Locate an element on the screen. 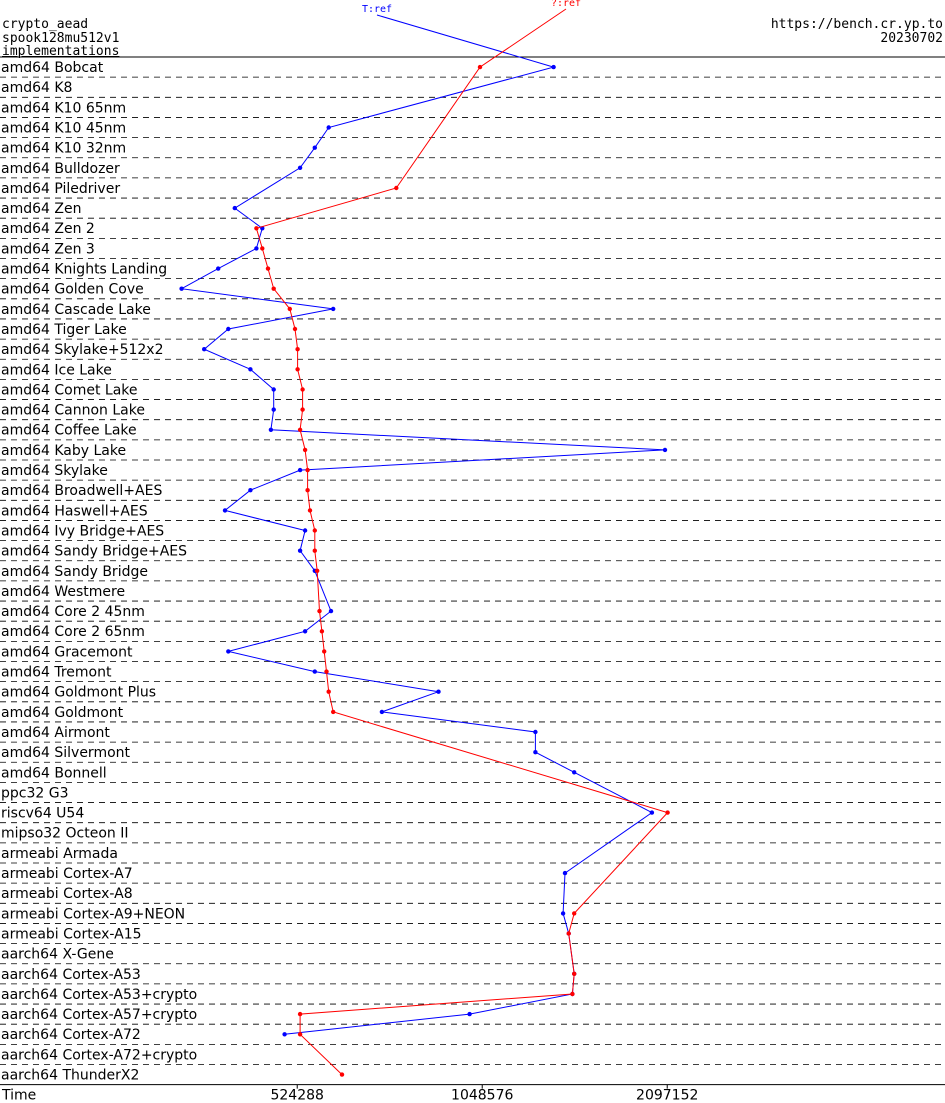 Image resolution: width=945 pixels, height=1103 pixels. row-label: aarch64 Cortex-A53 is located at coordinates (71, 975).